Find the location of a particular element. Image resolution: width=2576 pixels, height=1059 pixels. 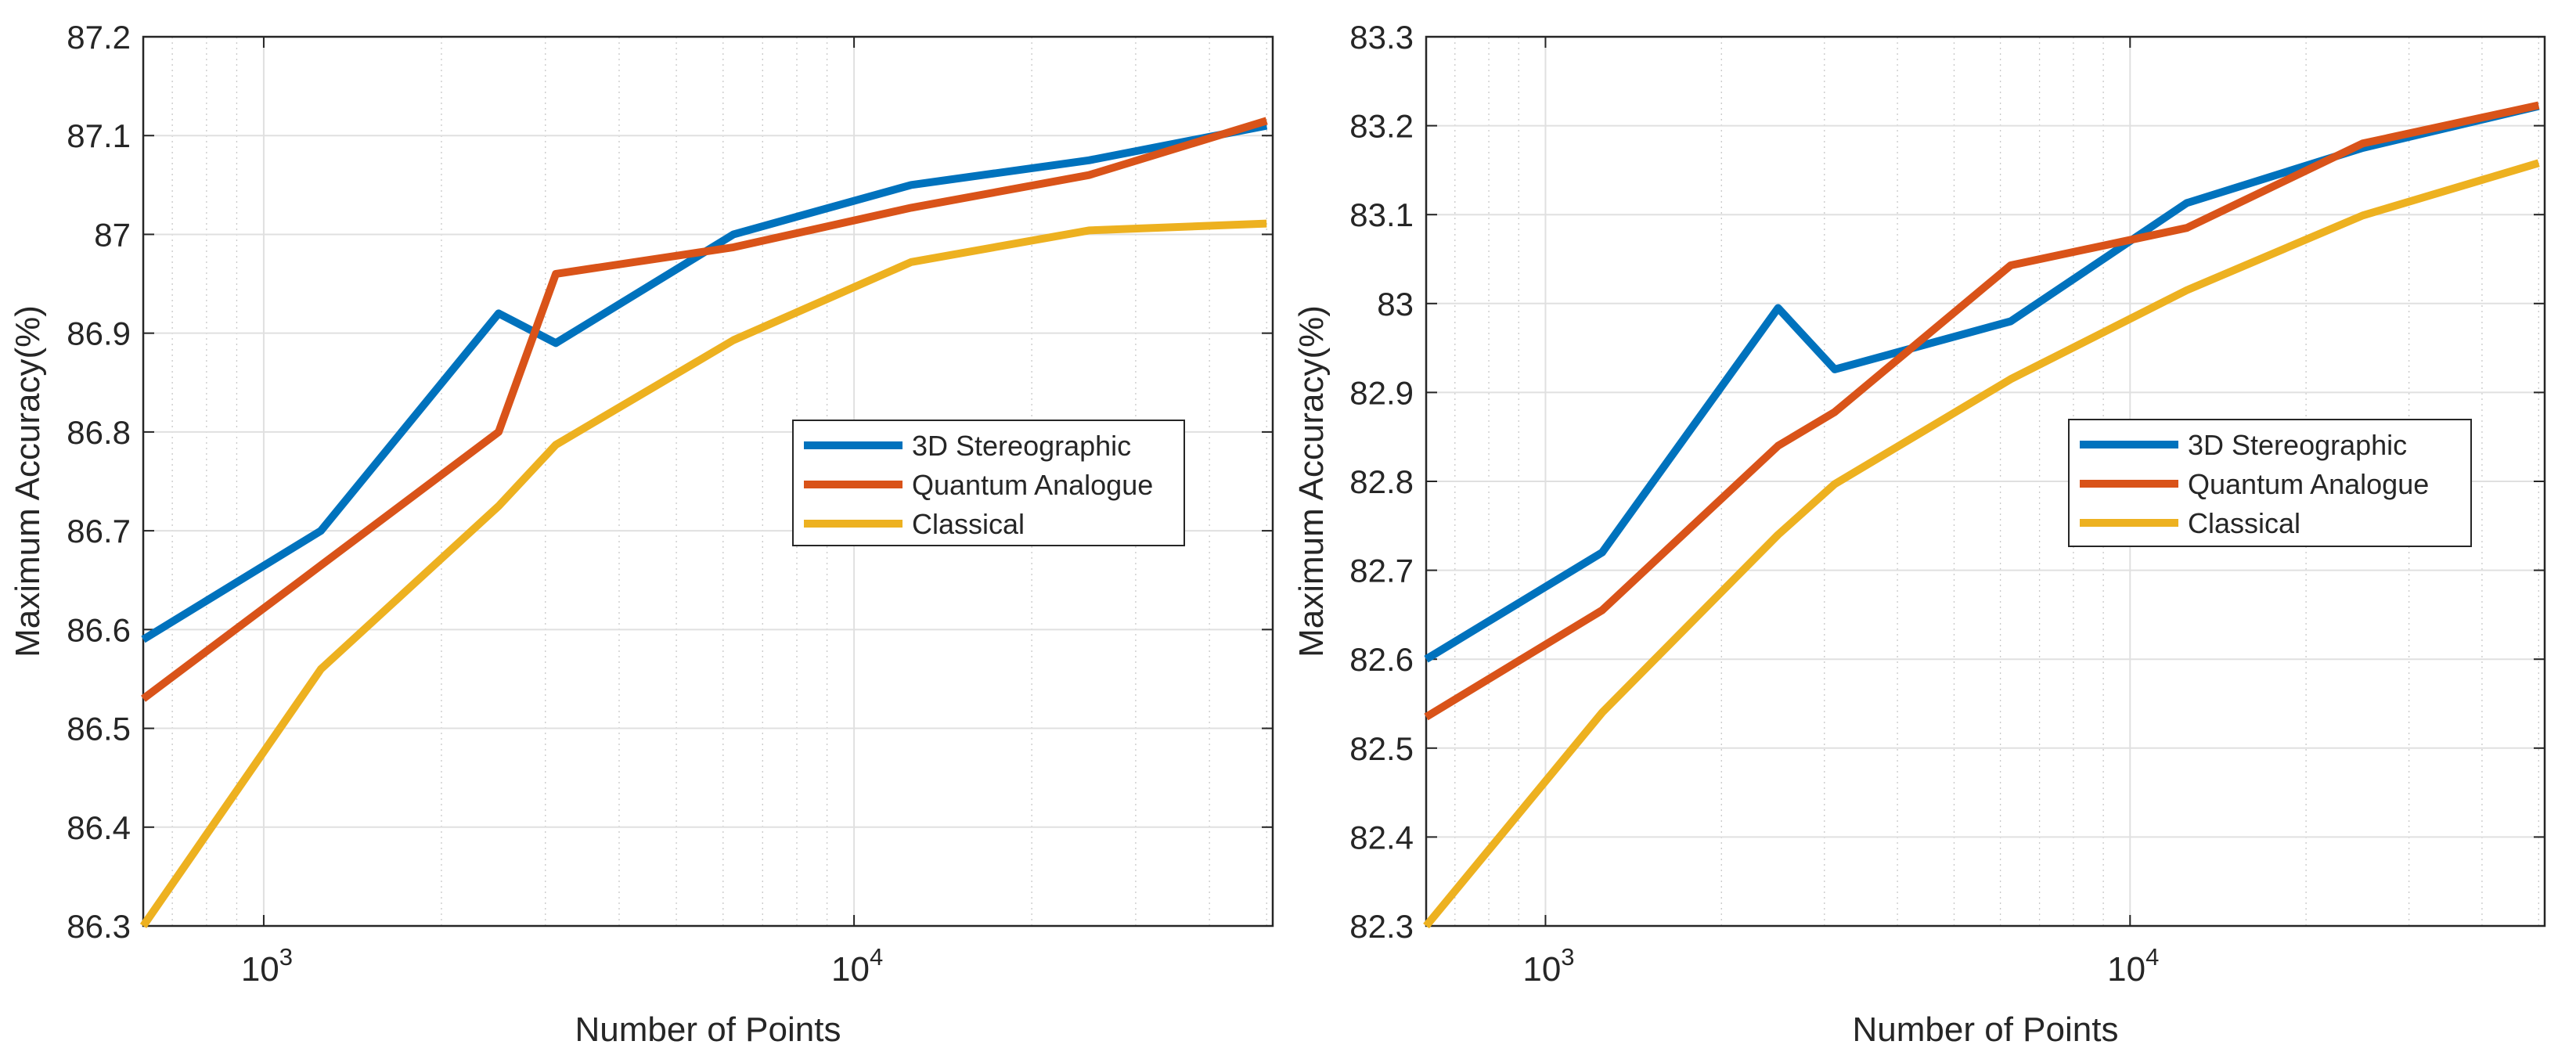

y-tick-label: 86.8 is located at coordinates (99, 433).